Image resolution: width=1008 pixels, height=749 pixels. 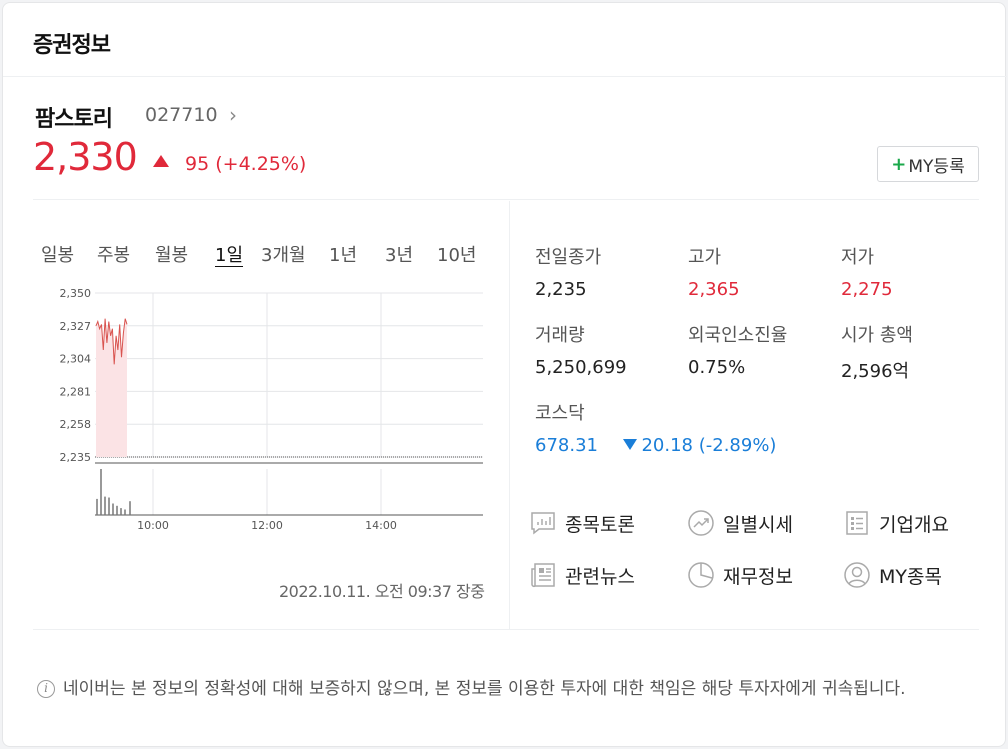 What do you see at coordinates (899, 164) in the screenshot?
I see `plus-icon: +` at bounding box center [899, 164].